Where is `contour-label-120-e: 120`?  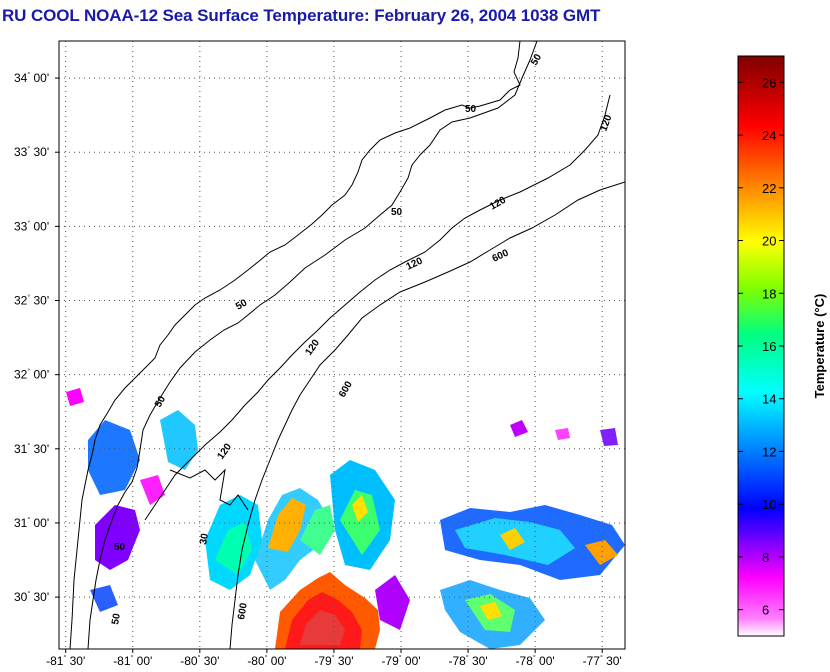 contour-label-120-e: 120 is located at coordinates (224, 451).